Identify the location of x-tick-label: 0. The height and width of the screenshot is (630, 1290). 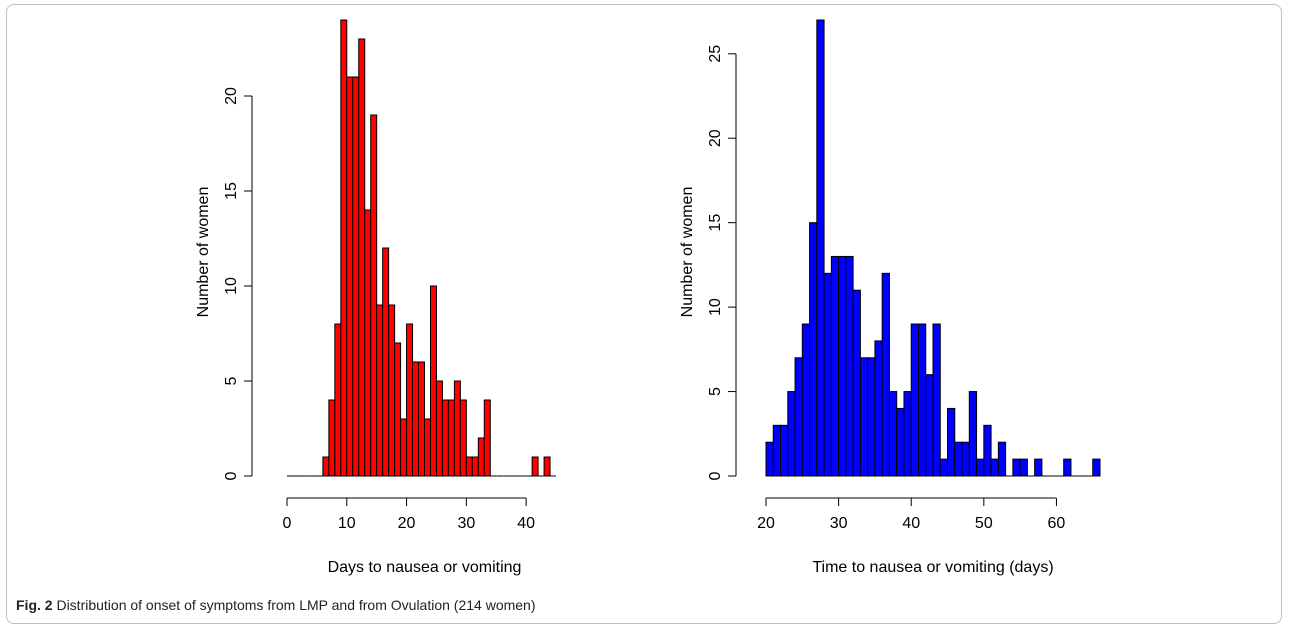
(287, 523).